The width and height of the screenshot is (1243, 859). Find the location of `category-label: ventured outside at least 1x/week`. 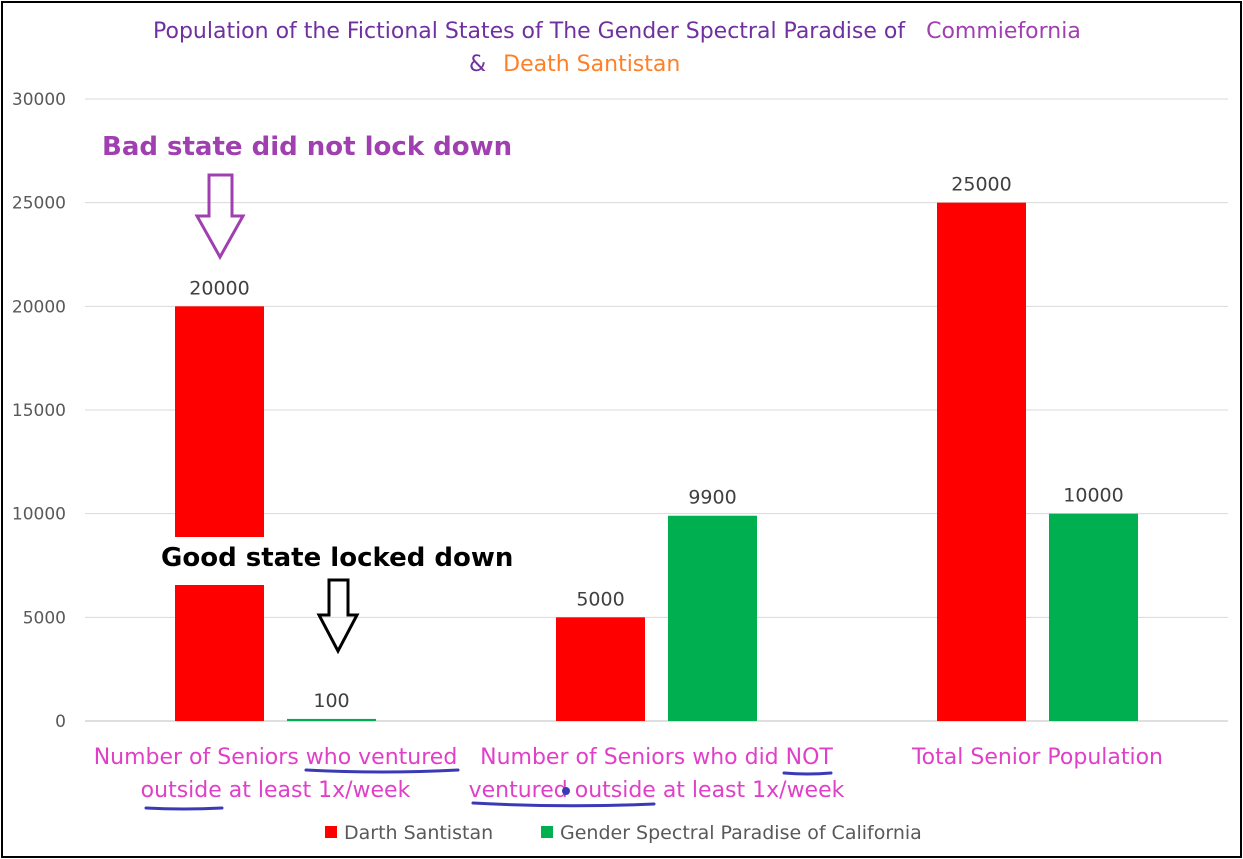

category-label: ventured outside at least 1x/week is located at coordinates (657, 790).